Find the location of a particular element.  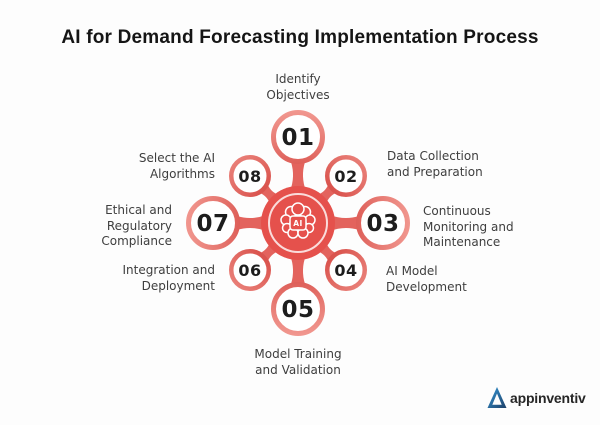

spoke-right is located at coordinates (344, 223).